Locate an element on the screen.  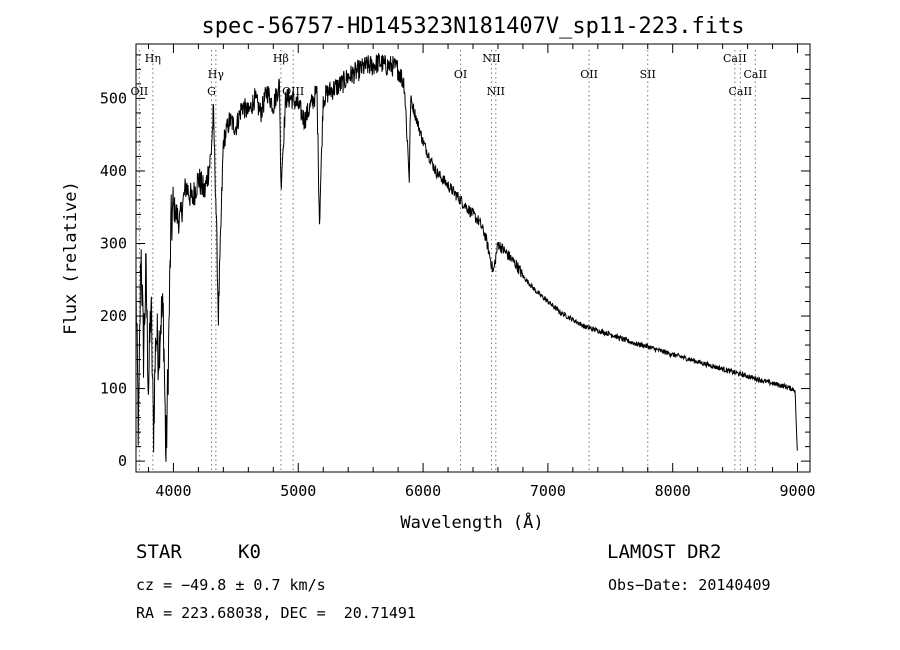
object-subclass: K0 is located at coordinates (249, 552).